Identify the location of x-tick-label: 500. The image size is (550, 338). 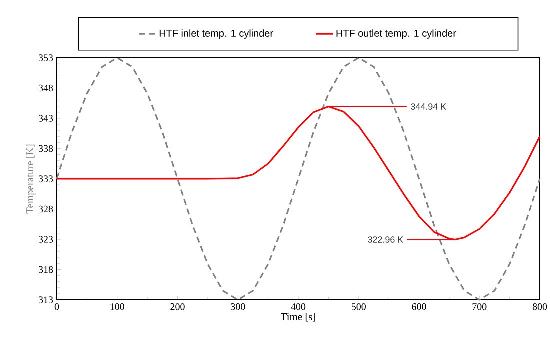
(359, 307).